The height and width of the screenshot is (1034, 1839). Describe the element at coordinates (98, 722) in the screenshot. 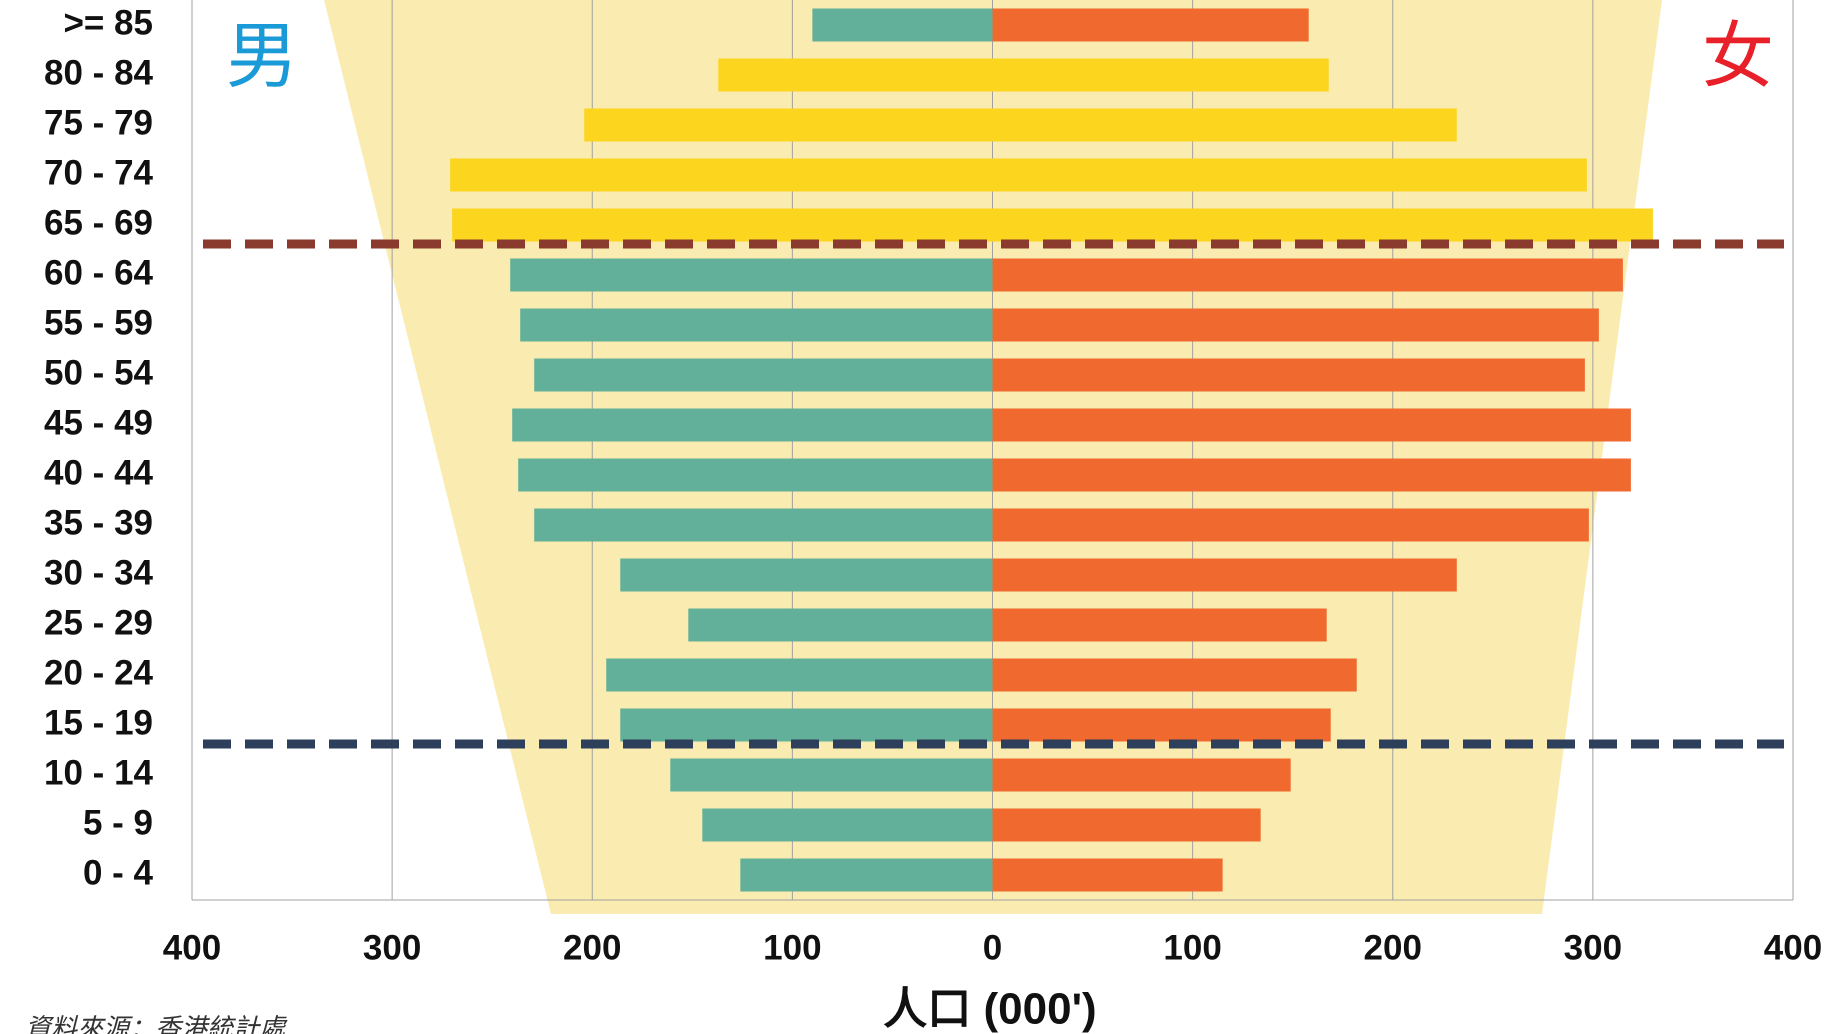

I see `y-tick-label: 15 - 19` at that location.